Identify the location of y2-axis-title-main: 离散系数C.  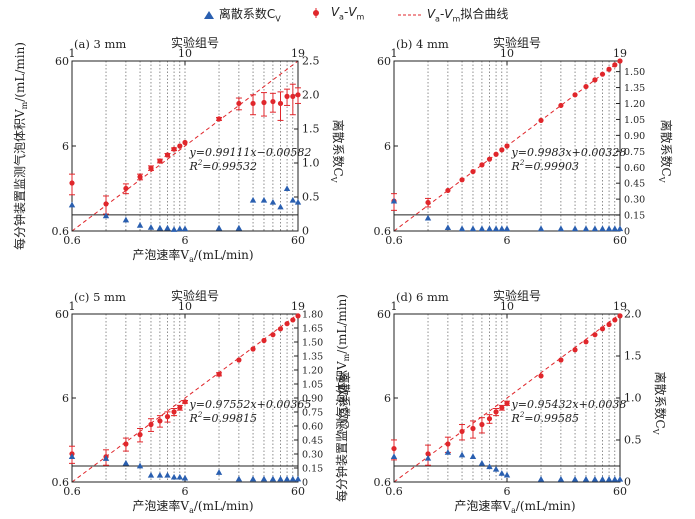
(344, 400).